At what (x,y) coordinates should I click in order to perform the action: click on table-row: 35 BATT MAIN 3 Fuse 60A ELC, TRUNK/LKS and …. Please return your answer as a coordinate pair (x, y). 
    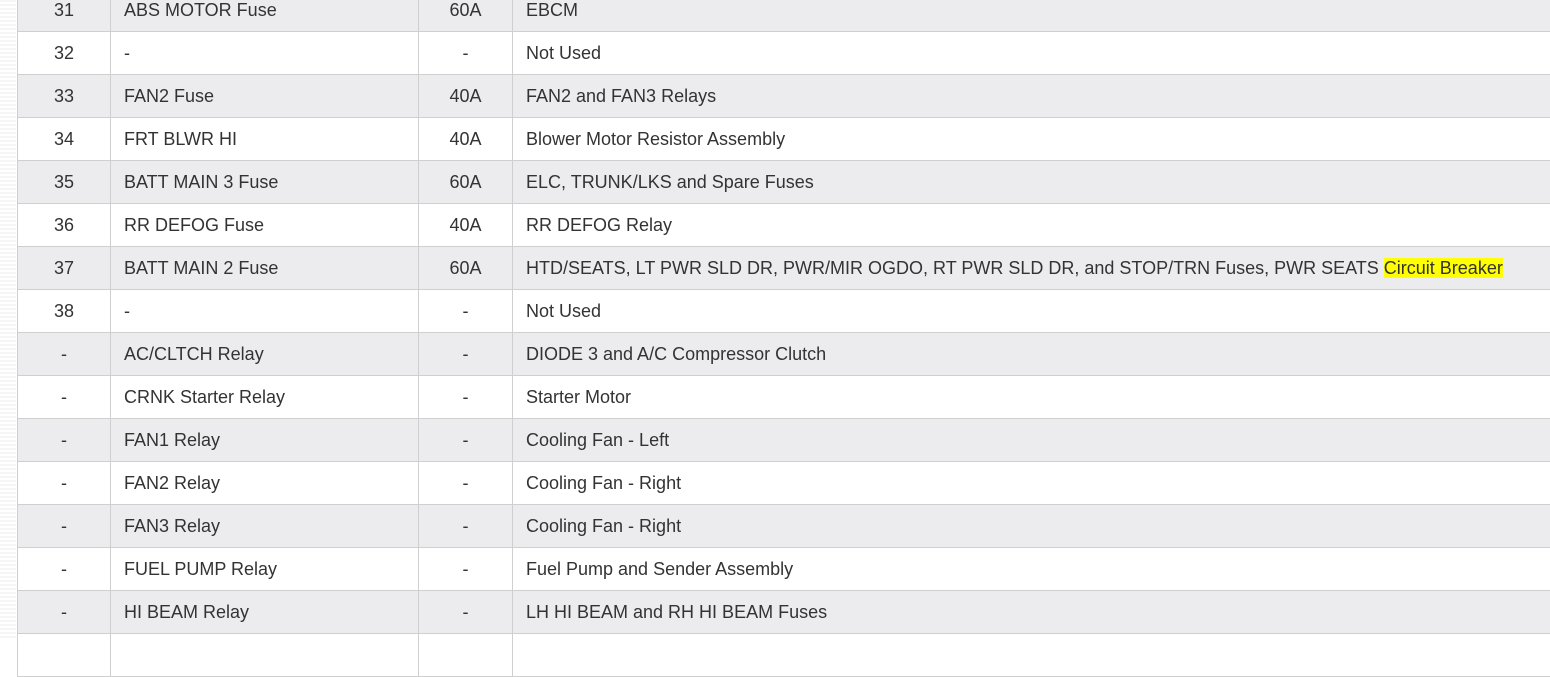
    Looking at the image, I should click on (784, 182).